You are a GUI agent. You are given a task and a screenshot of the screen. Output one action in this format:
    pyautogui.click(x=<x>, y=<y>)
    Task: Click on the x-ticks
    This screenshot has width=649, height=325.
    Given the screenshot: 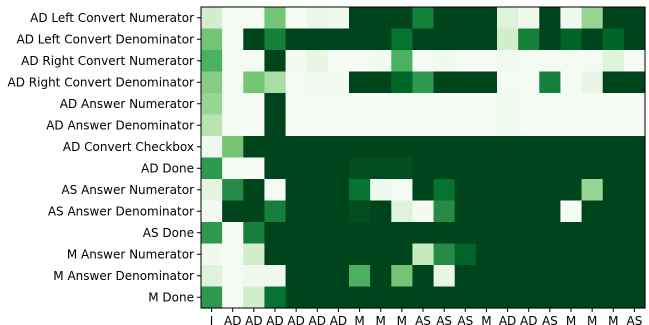 What is the action you would take?
    pyautogui.click(x=423, y=310)
    